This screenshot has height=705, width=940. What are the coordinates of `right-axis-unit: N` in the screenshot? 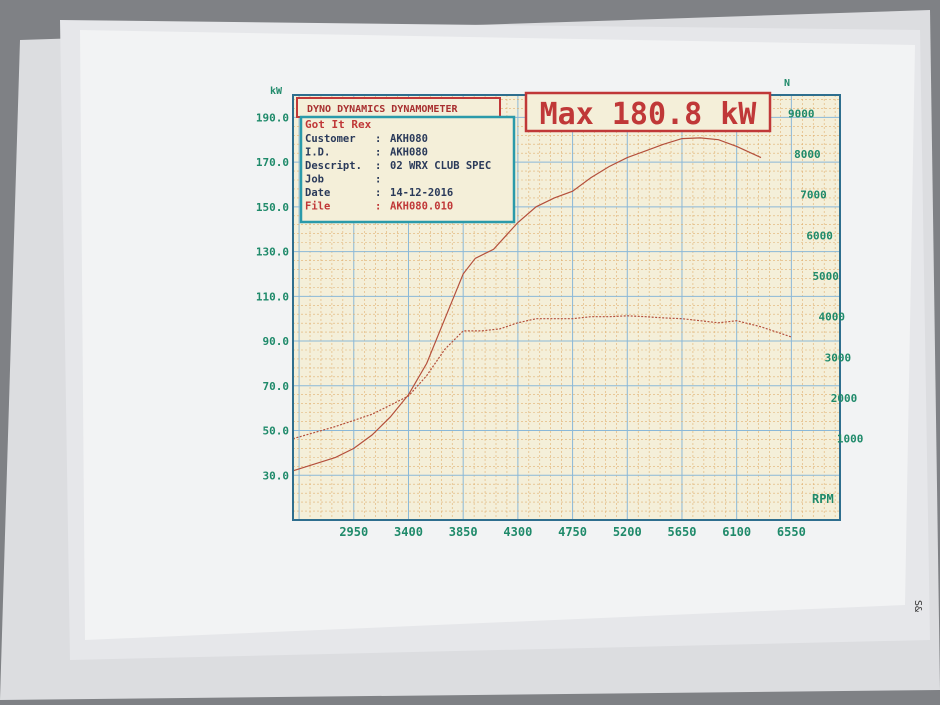 It's located at (787, 83).